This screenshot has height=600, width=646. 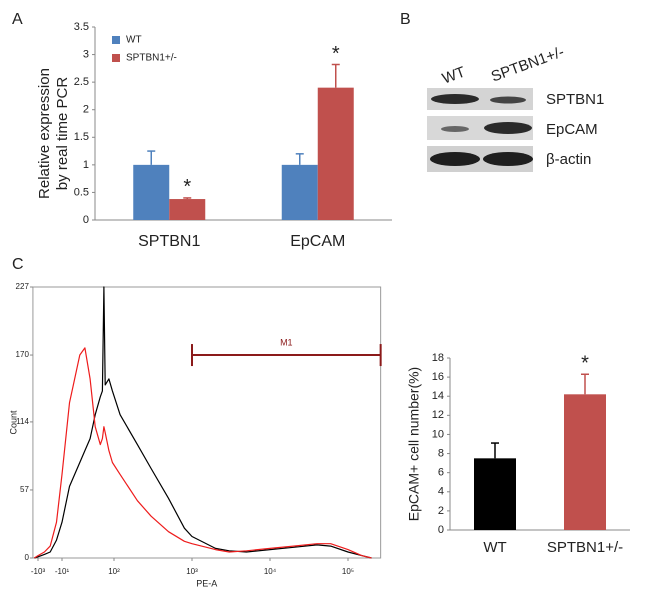 I want to click on panel-label: C, so click(x=18, y=264).